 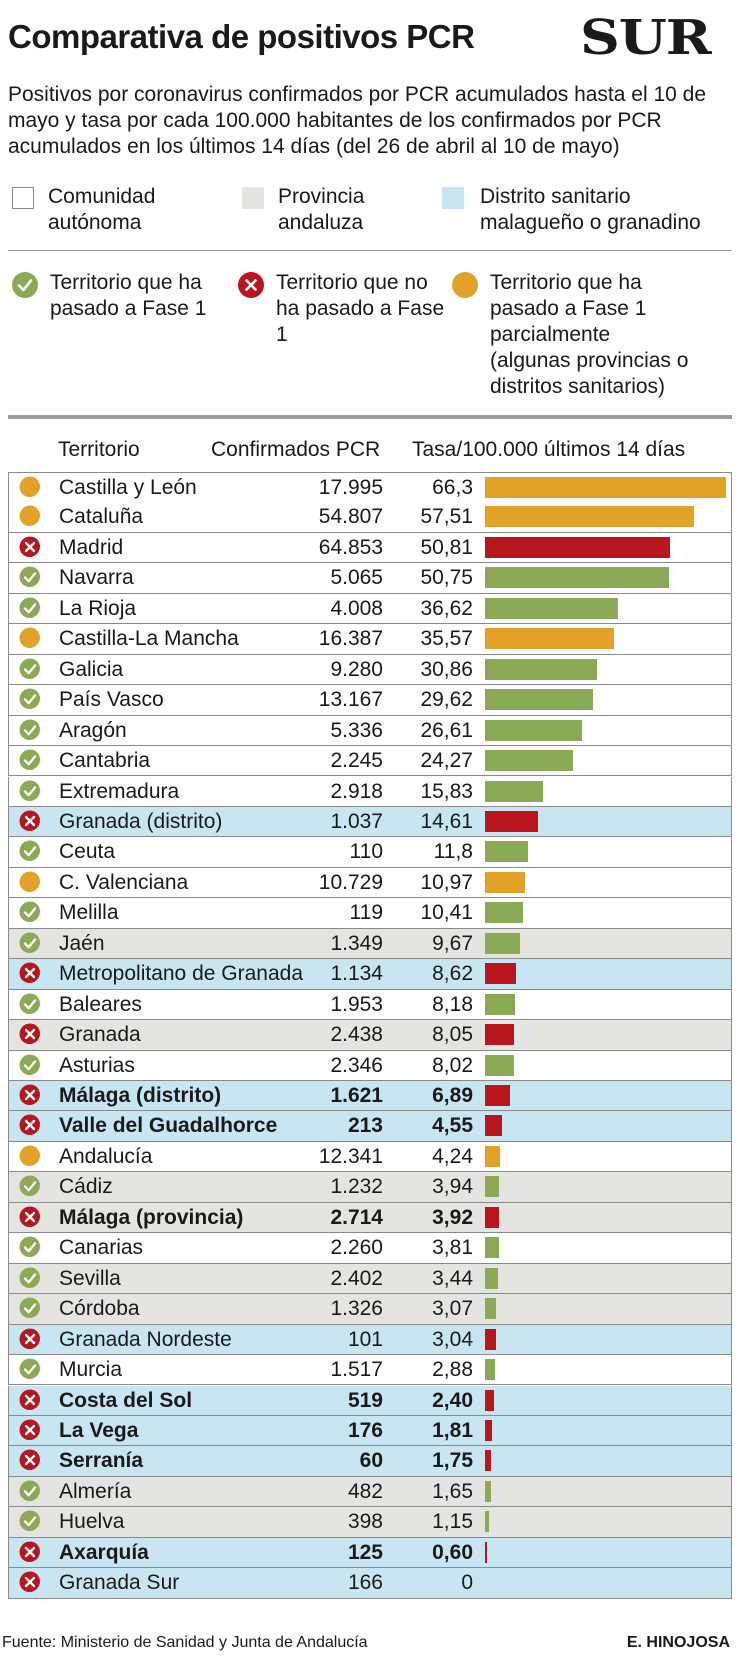 I want to click on territory-name: La Rioja, so click(x=98, y=608).